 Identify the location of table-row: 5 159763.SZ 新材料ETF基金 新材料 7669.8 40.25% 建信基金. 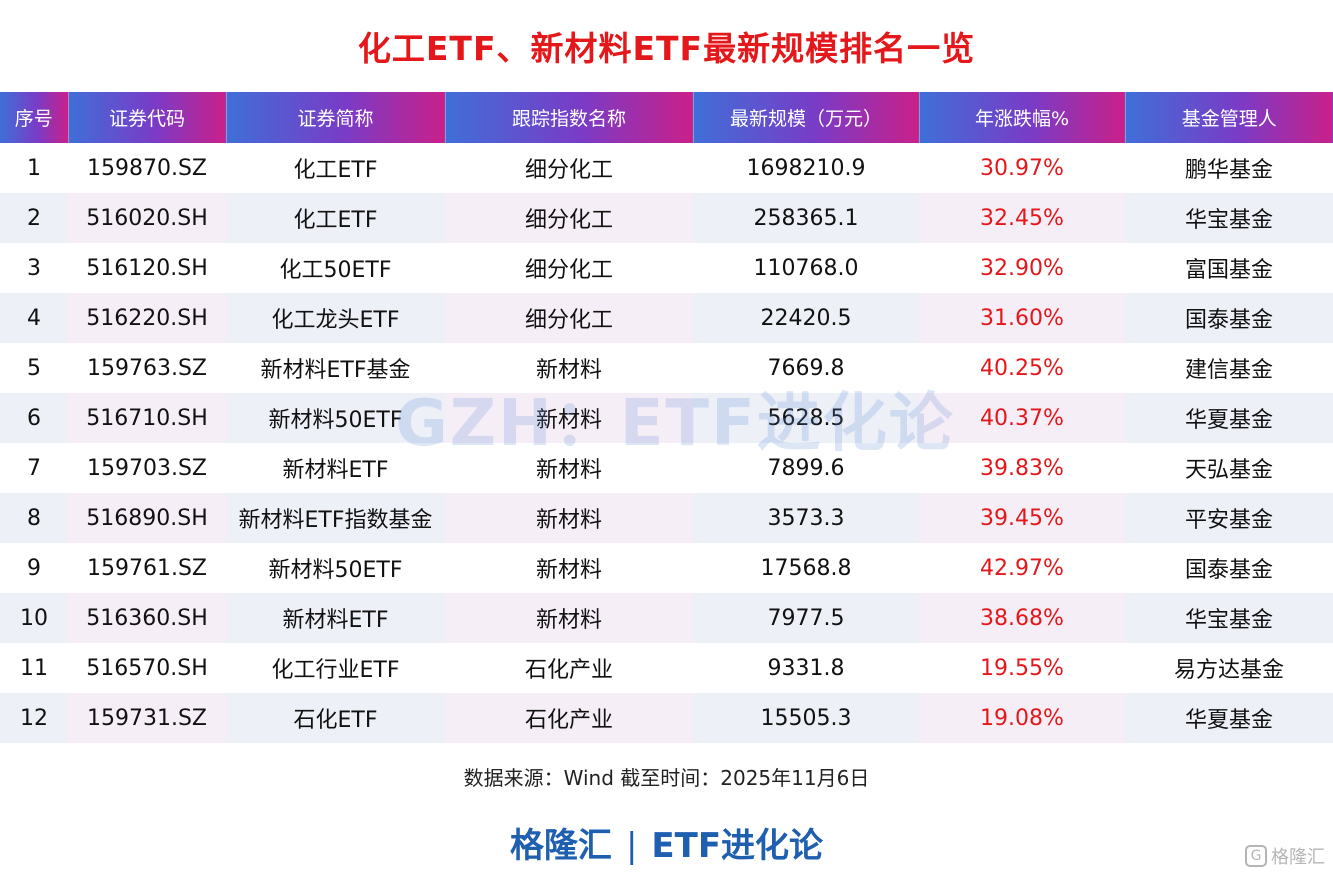
(666, 368).